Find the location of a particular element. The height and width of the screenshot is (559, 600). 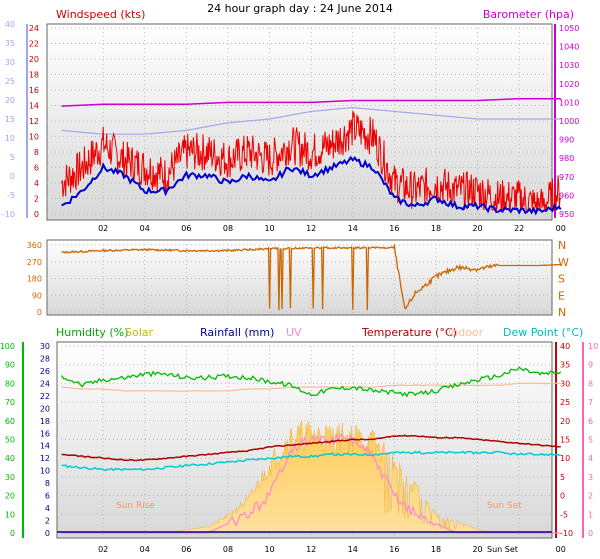

humidity-tick-label: 80 is located at coordinates (10, 383).